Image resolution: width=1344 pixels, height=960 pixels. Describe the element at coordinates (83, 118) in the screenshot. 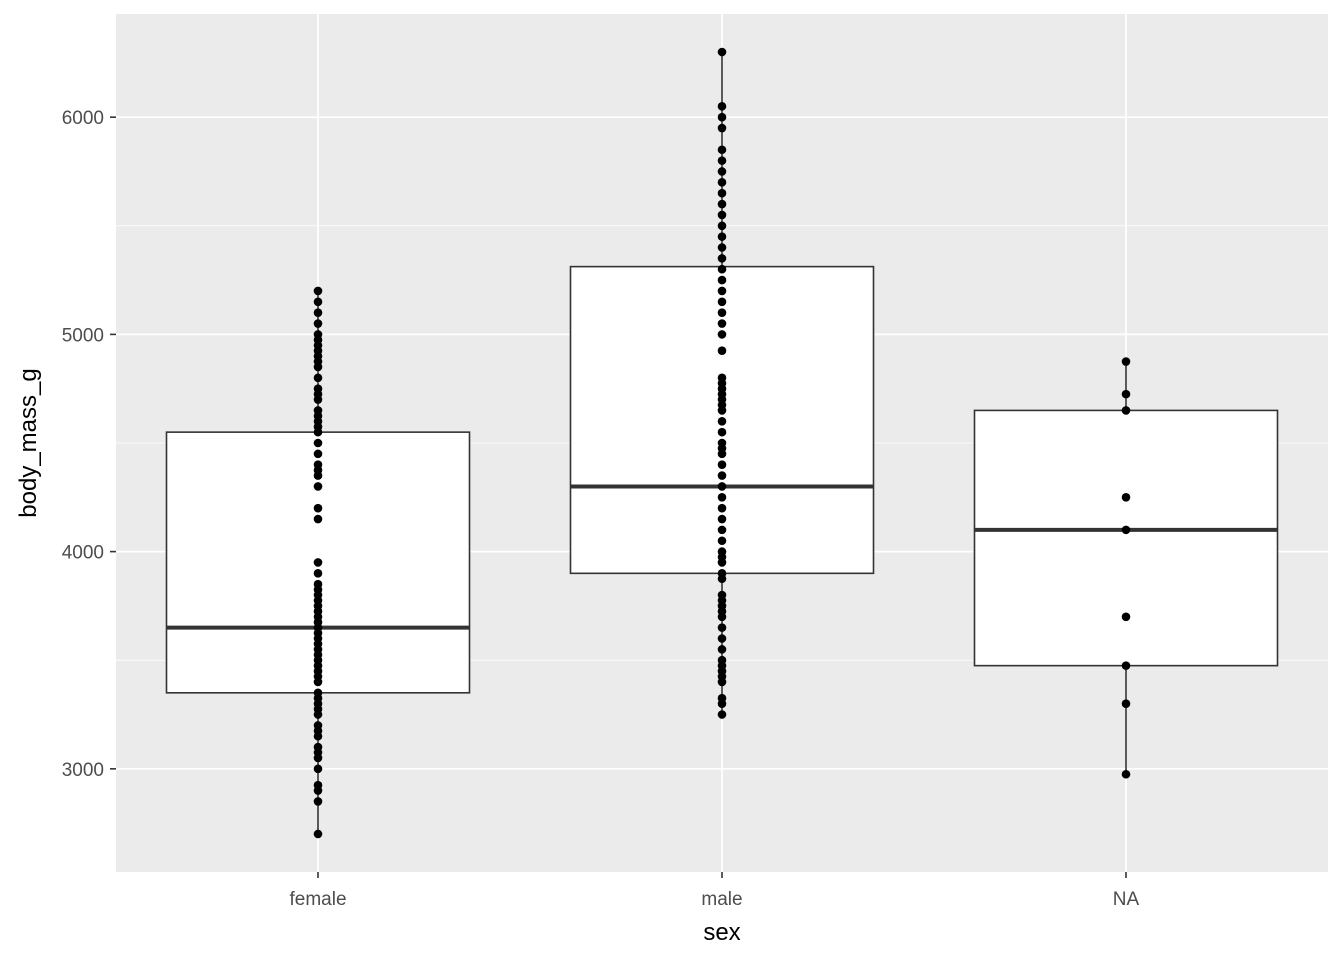

I see `y-tick-label: 6000` at that location.